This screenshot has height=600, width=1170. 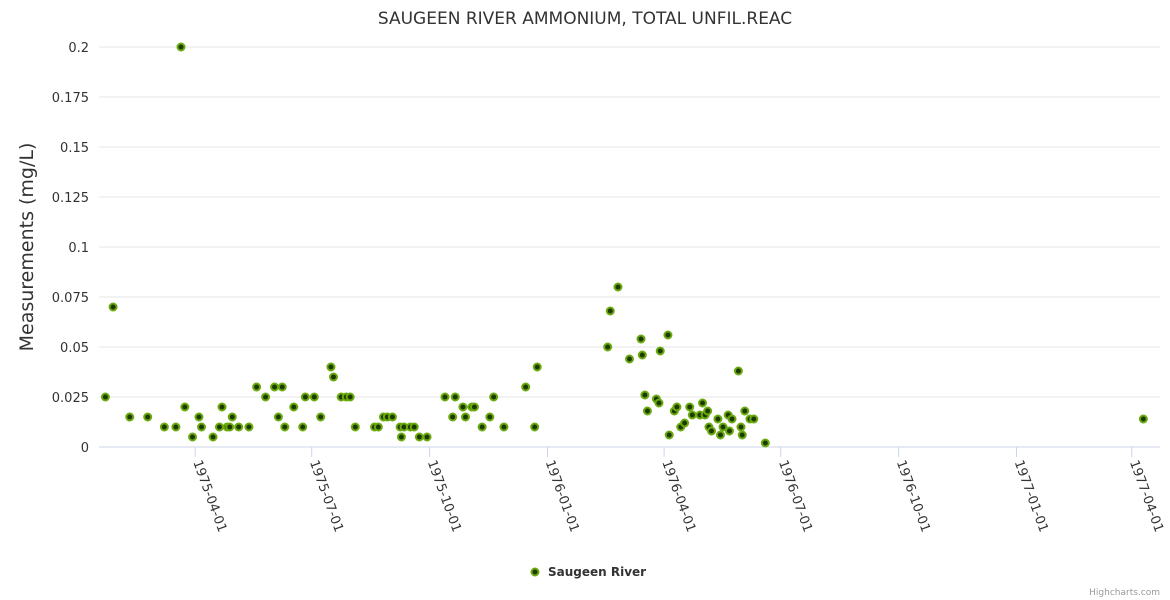 I want to click on y-tick-label: 0.175, so click(x=70, y=98).